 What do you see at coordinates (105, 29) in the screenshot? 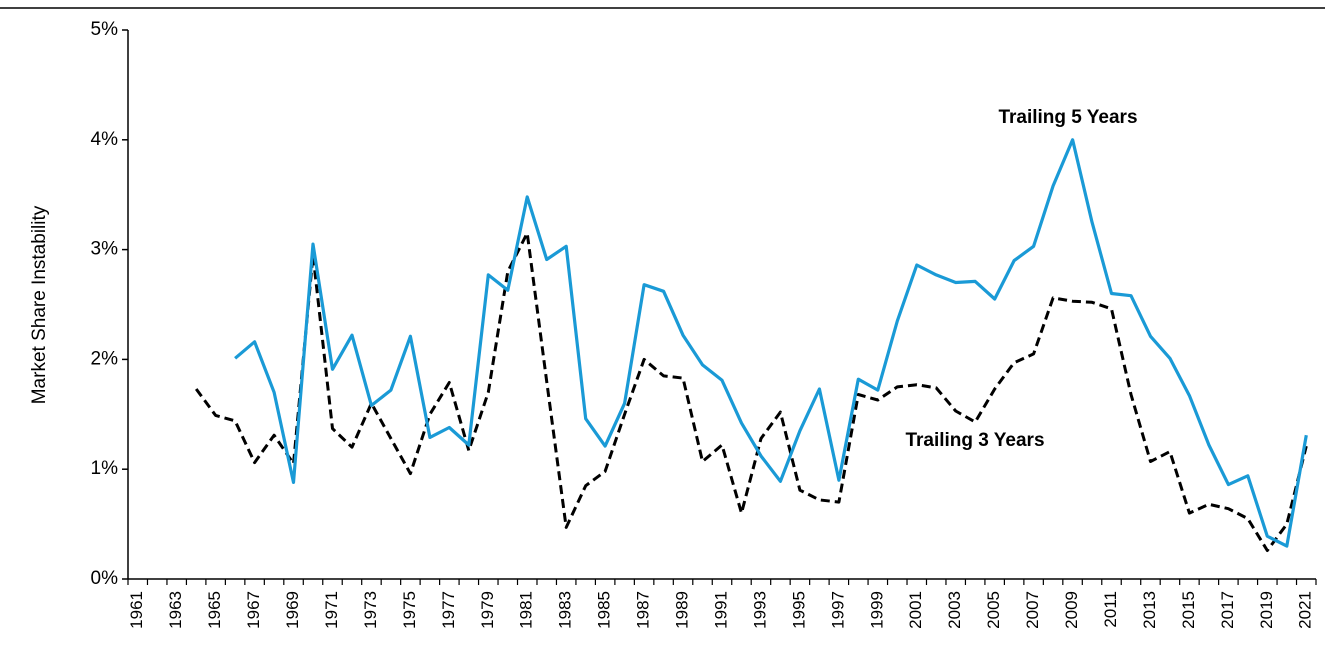
I see `y-tick-label: 5%` at bounding box center [105, 29].